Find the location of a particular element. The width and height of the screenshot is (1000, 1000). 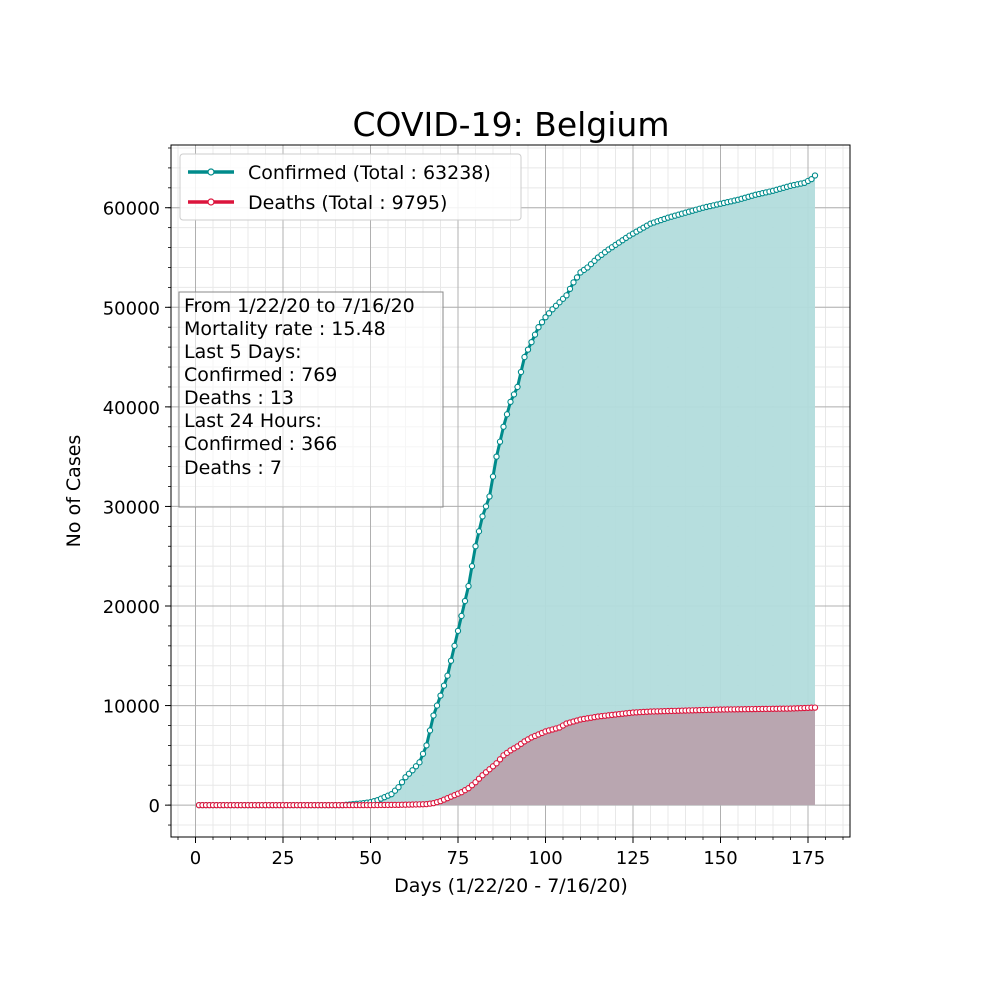

x-tick-label: 25 is located at coordinates (283, 858).